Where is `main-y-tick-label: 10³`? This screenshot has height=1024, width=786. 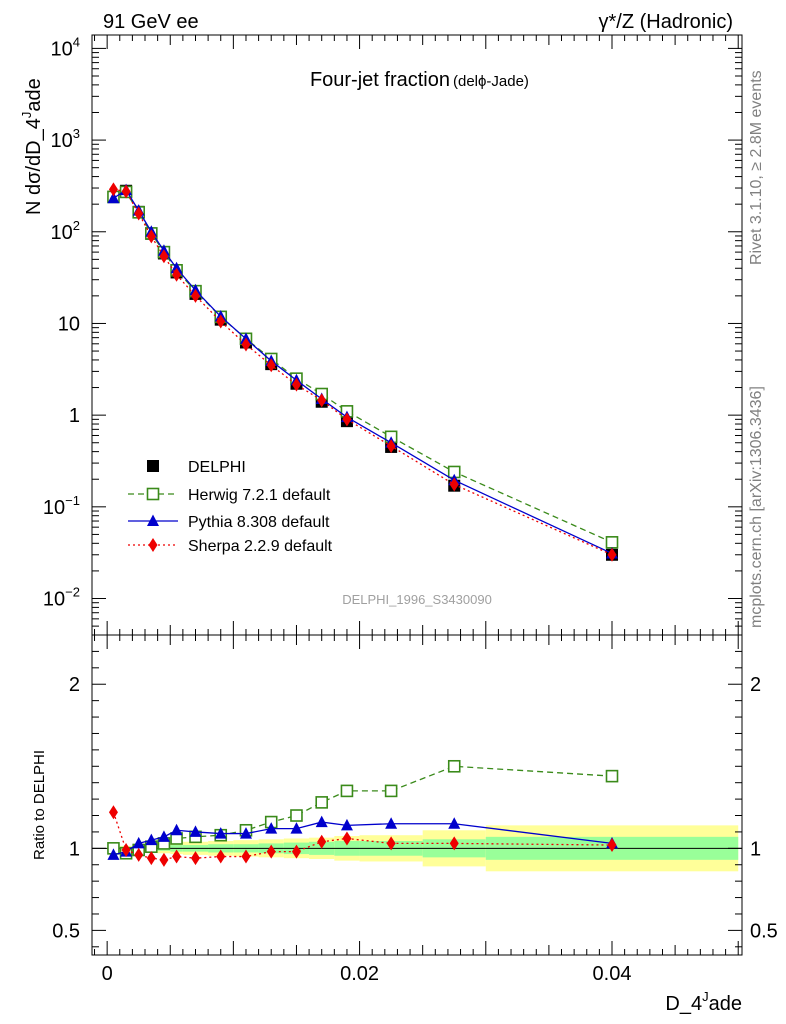
main-y-tick-label: 10³ is located at coordinates (65, 139).